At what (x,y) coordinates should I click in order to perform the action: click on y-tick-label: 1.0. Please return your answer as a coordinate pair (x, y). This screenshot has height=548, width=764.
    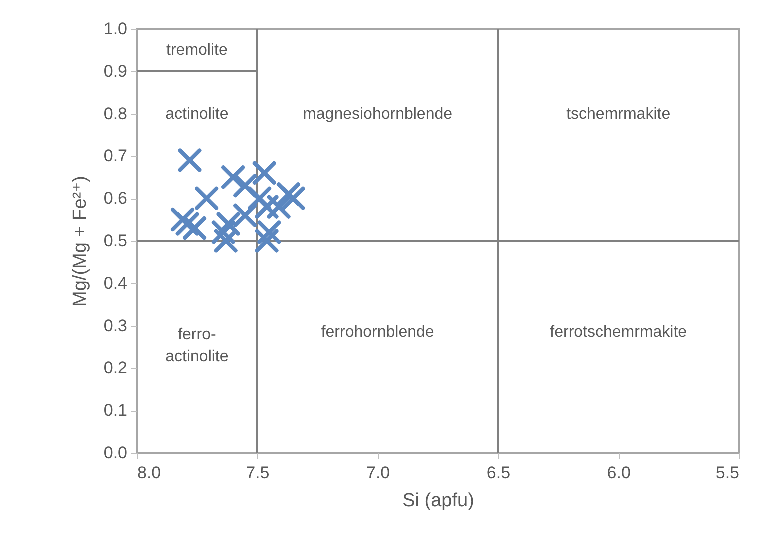
    Looking at the image, I should click on (116, 29).